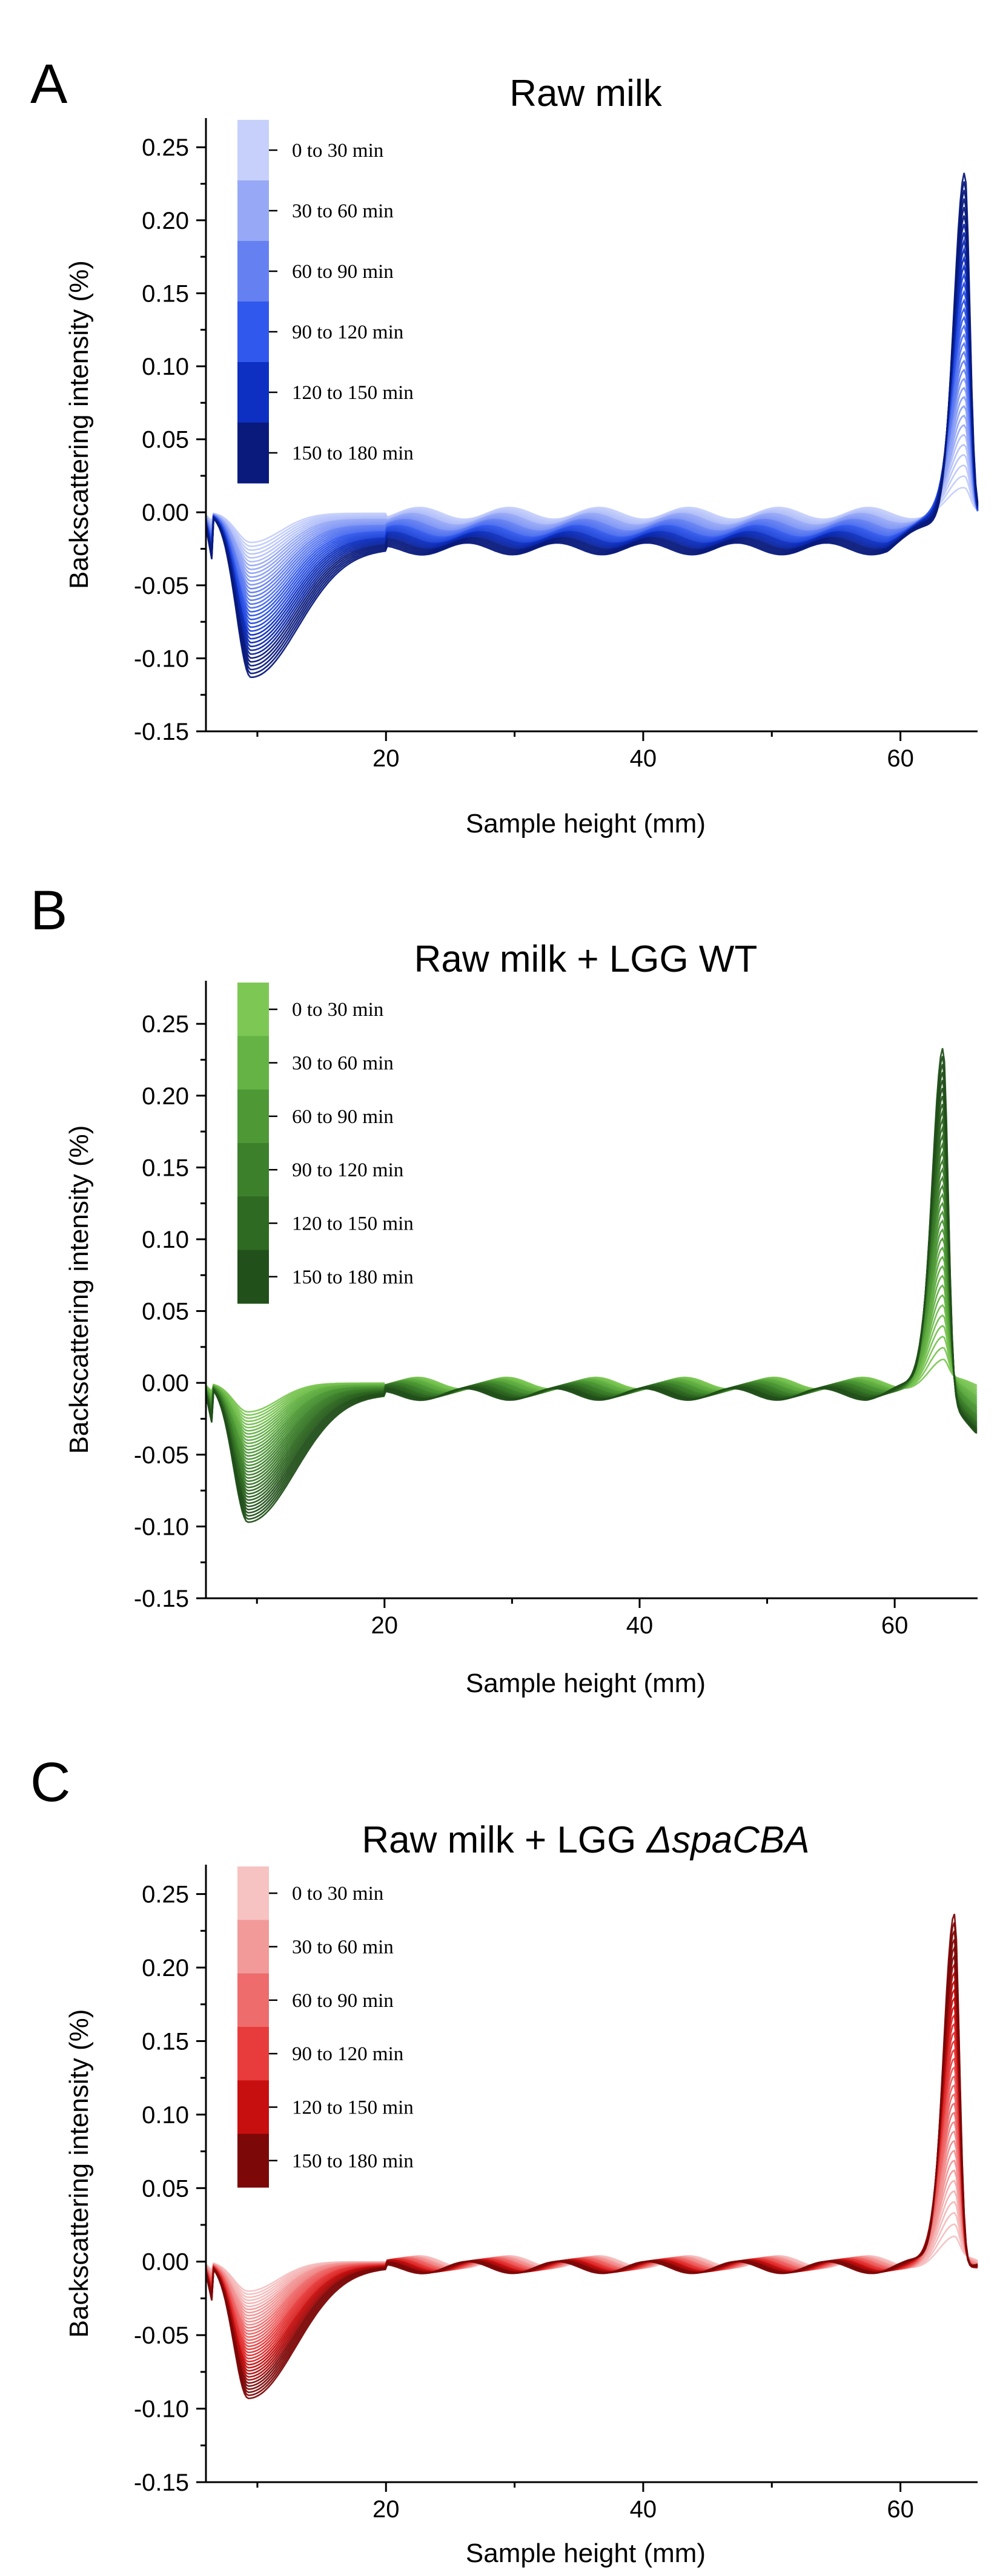 This screenshot has width=1000, height=2576. Describe the element at coordinates (50, 1782) in the screenshot. I see `panel-letter: C` at that location.